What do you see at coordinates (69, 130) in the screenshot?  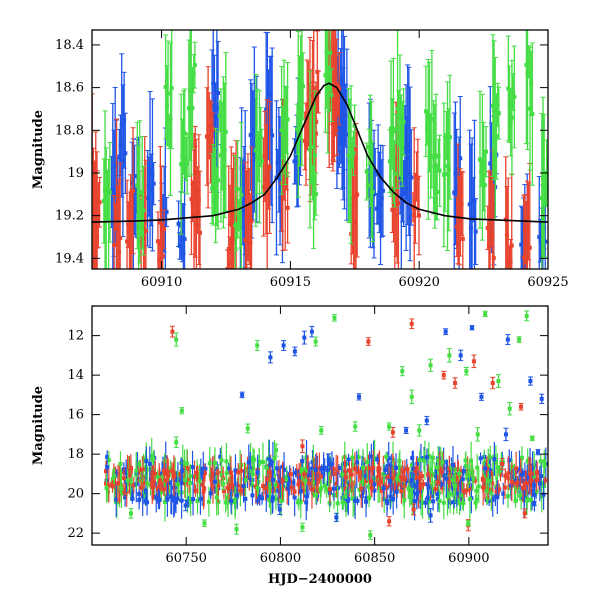 I see `y-tick-label: 18.8` at bounding box center [69, 130].